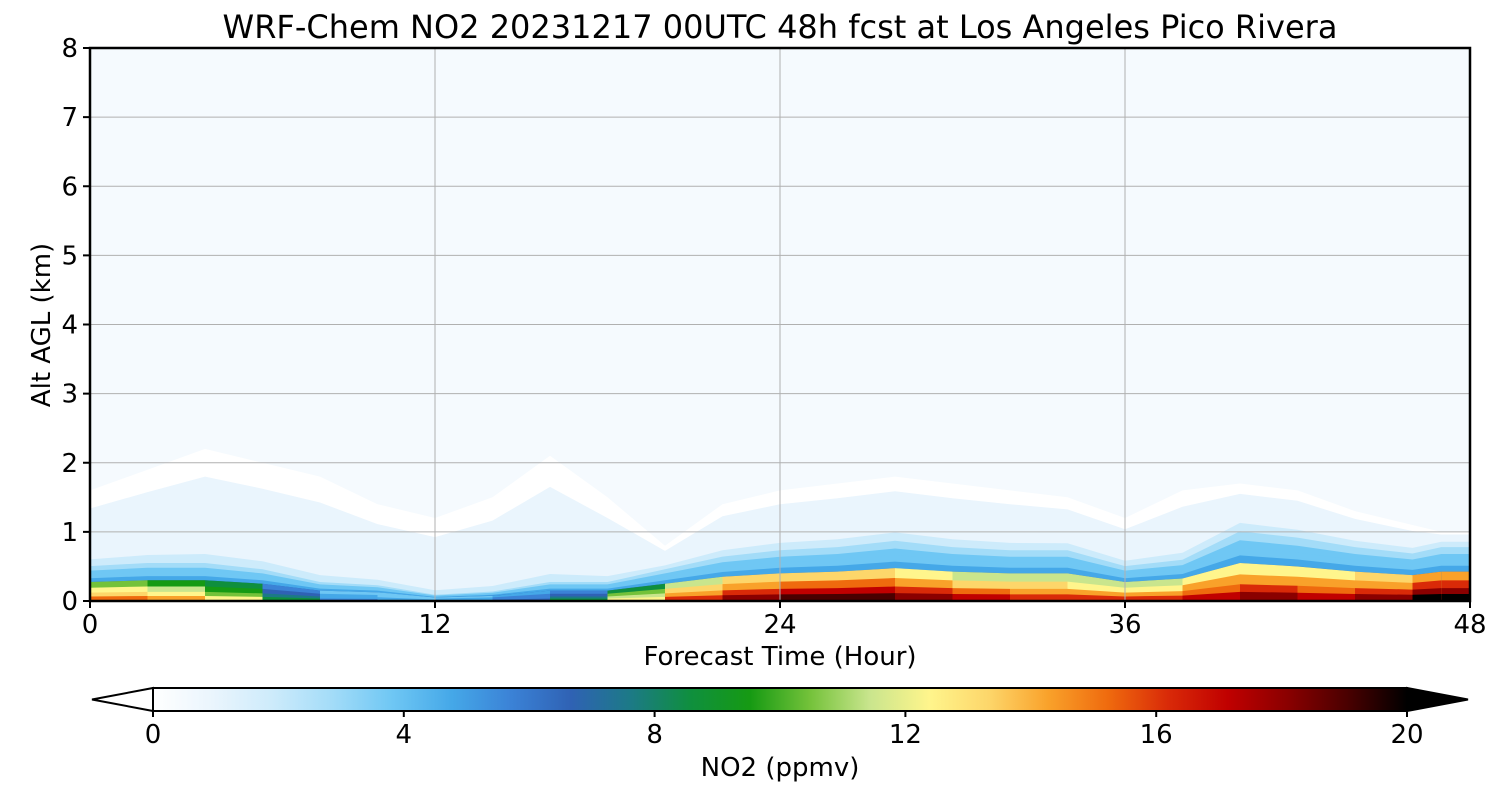 The height and width of the screenshot is (804, 1500). Describe the element at coordinates (69, 187) in the screenshot. I see `y-tick-label: 6` at that location.